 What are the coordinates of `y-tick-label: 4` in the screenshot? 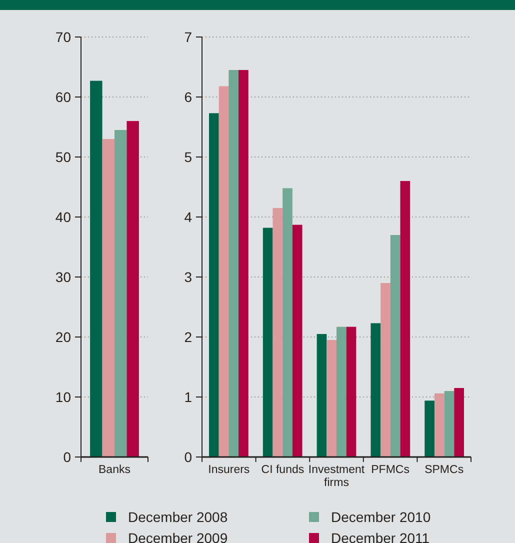 It's located at (188, 216).